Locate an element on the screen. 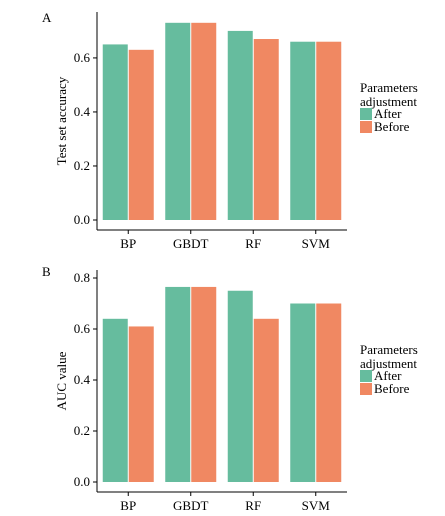  y-axis-label: AUC value is located at coordinates (61, 380).